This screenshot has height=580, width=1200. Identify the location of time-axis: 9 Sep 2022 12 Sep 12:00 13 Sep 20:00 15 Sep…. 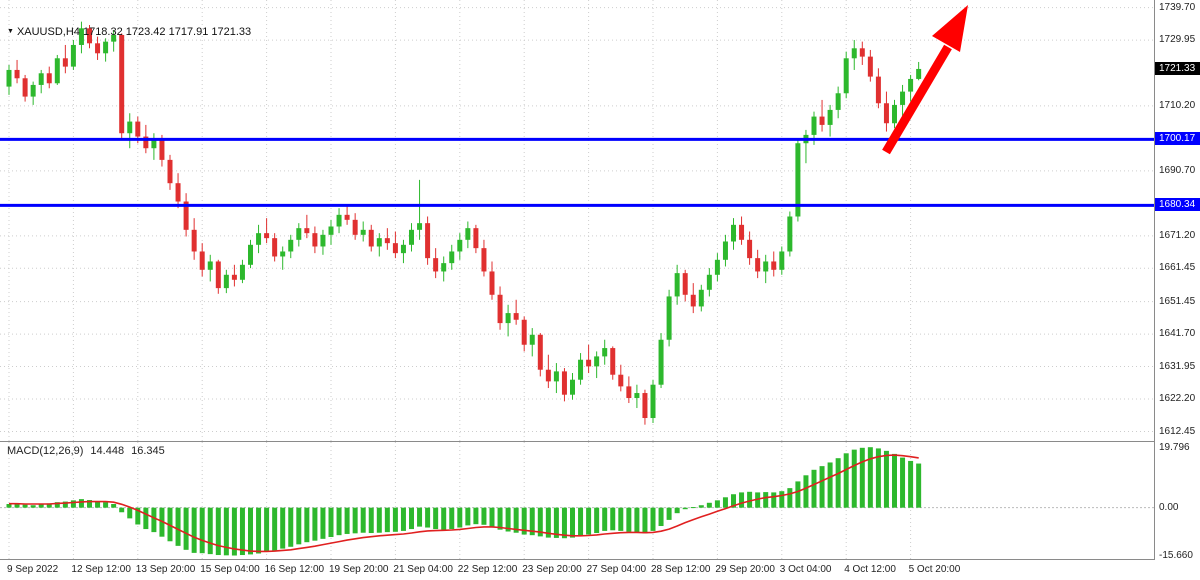
(600, 570).